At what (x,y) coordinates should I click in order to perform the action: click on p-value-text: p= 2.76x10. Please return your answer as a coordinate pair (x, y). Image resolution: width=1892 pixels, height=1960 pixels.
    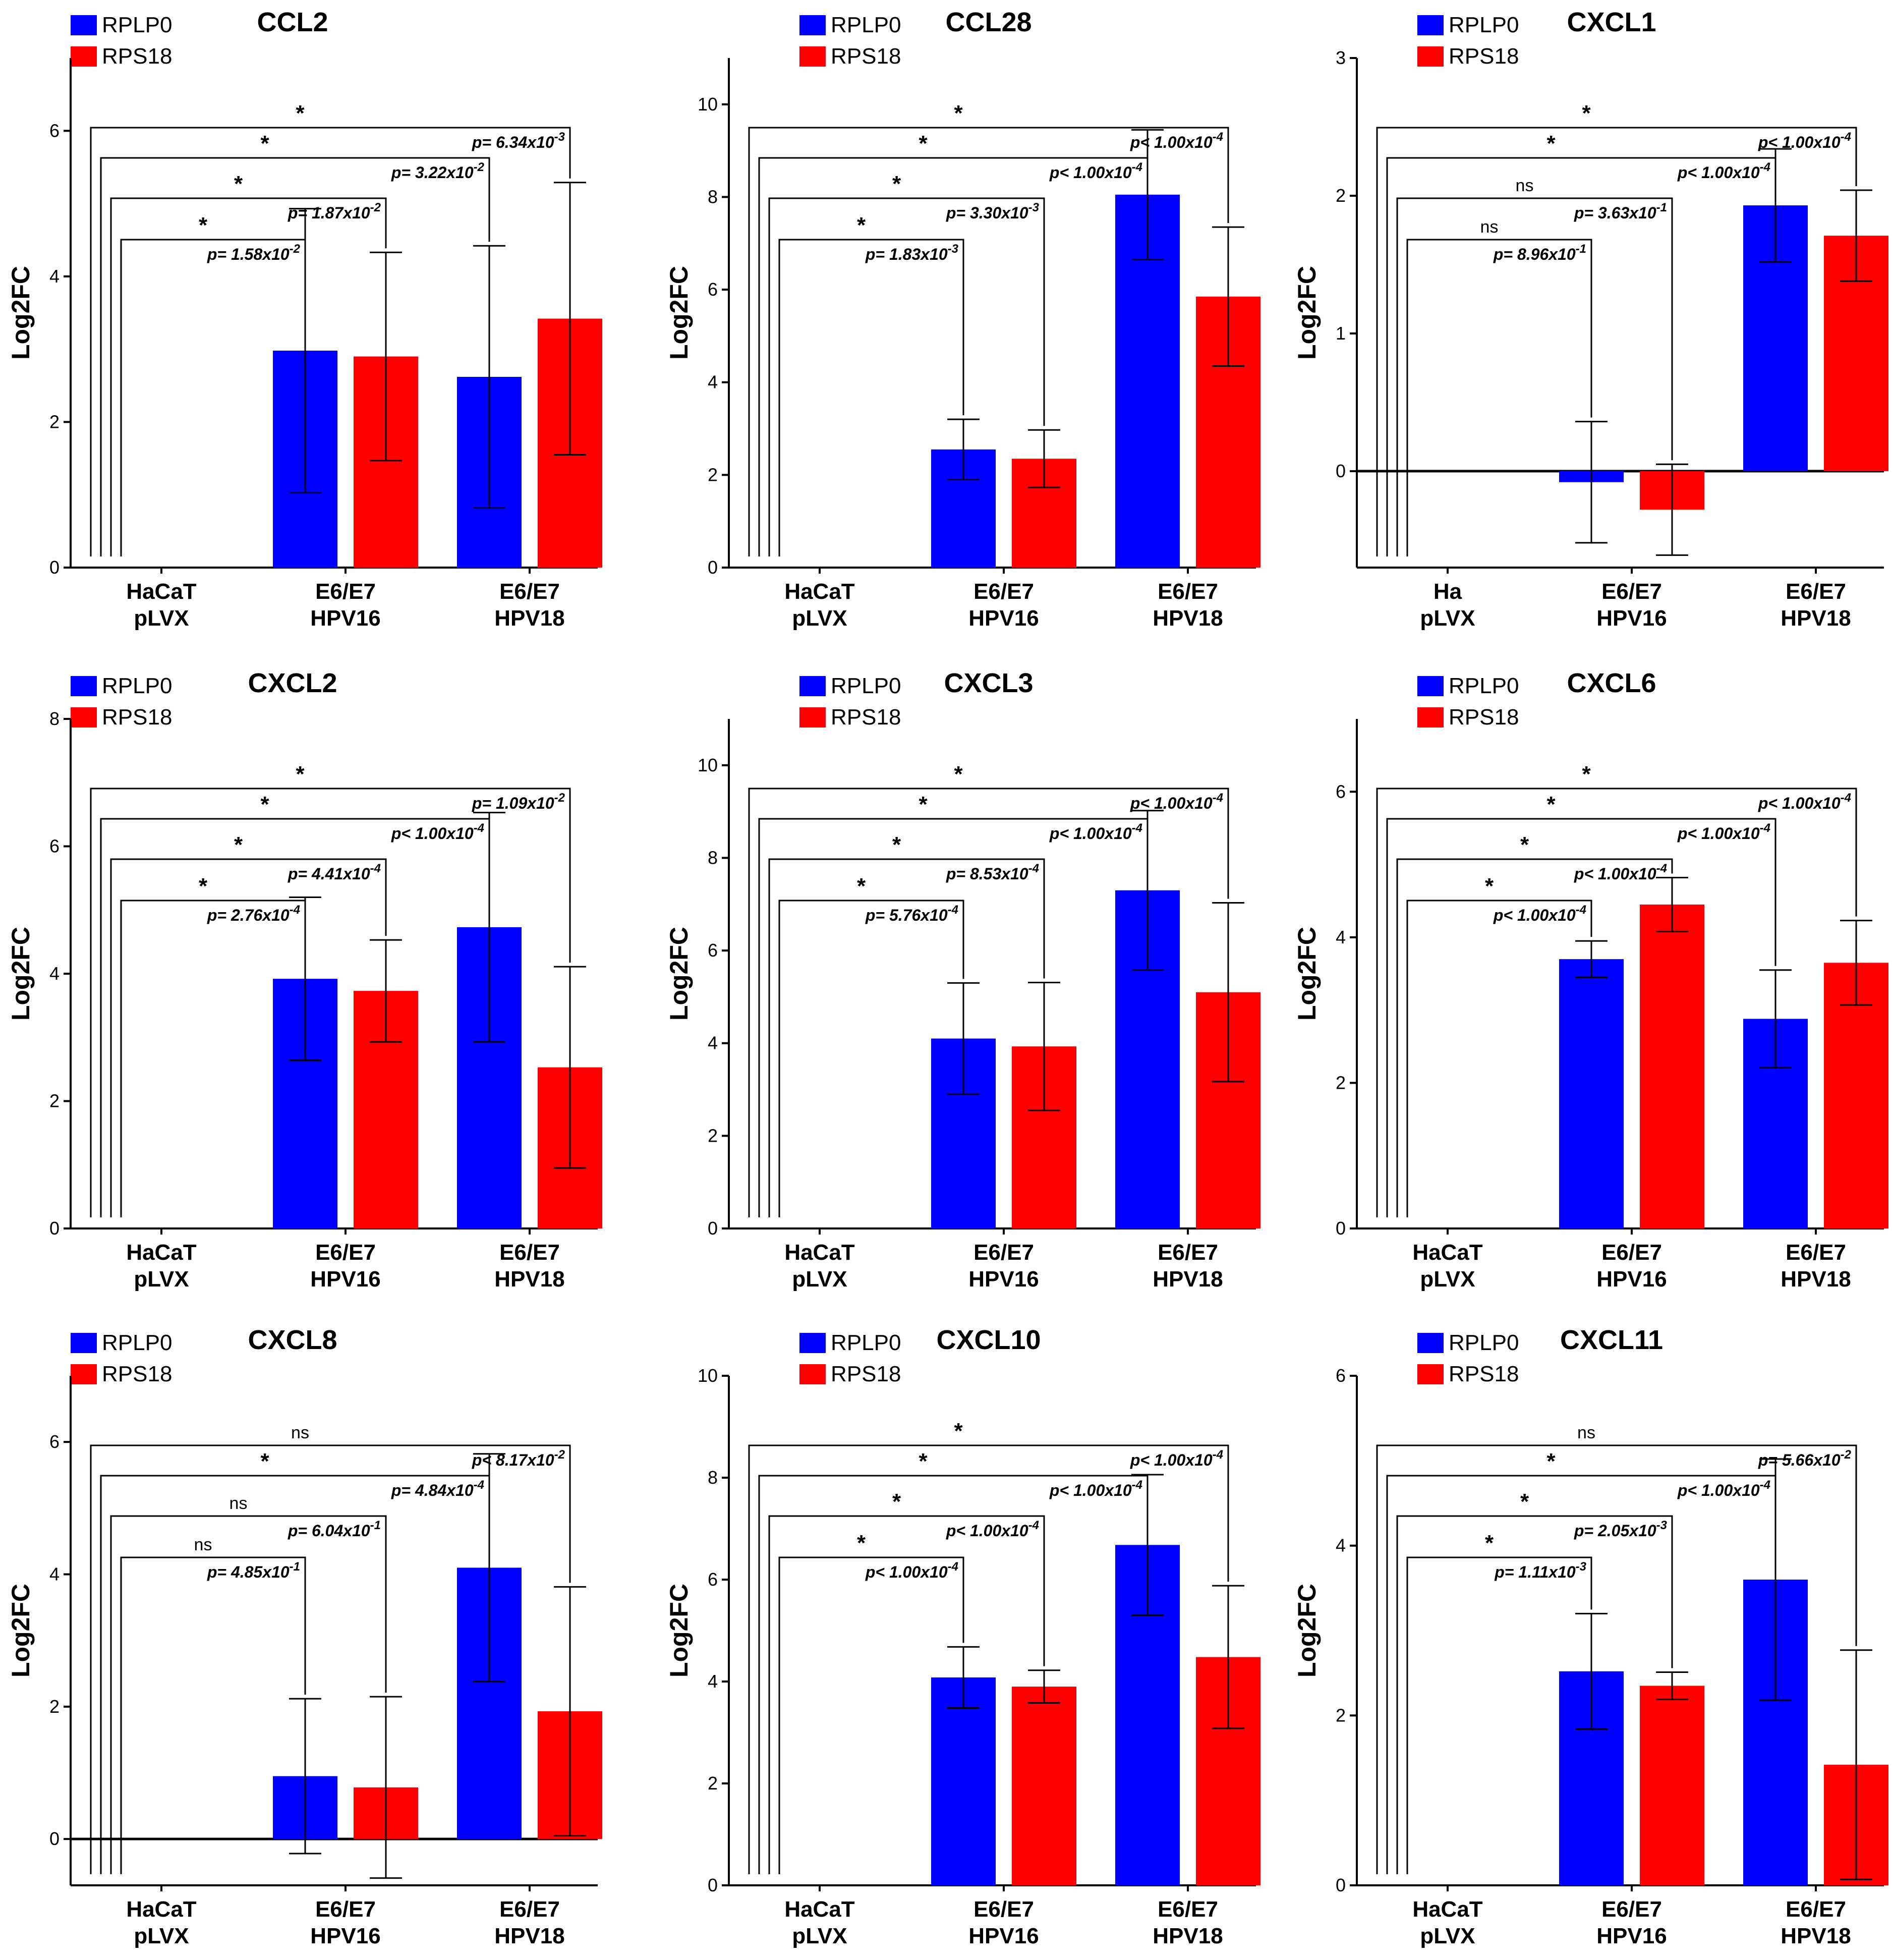
    Looking at the image, I should click on (248, 915).